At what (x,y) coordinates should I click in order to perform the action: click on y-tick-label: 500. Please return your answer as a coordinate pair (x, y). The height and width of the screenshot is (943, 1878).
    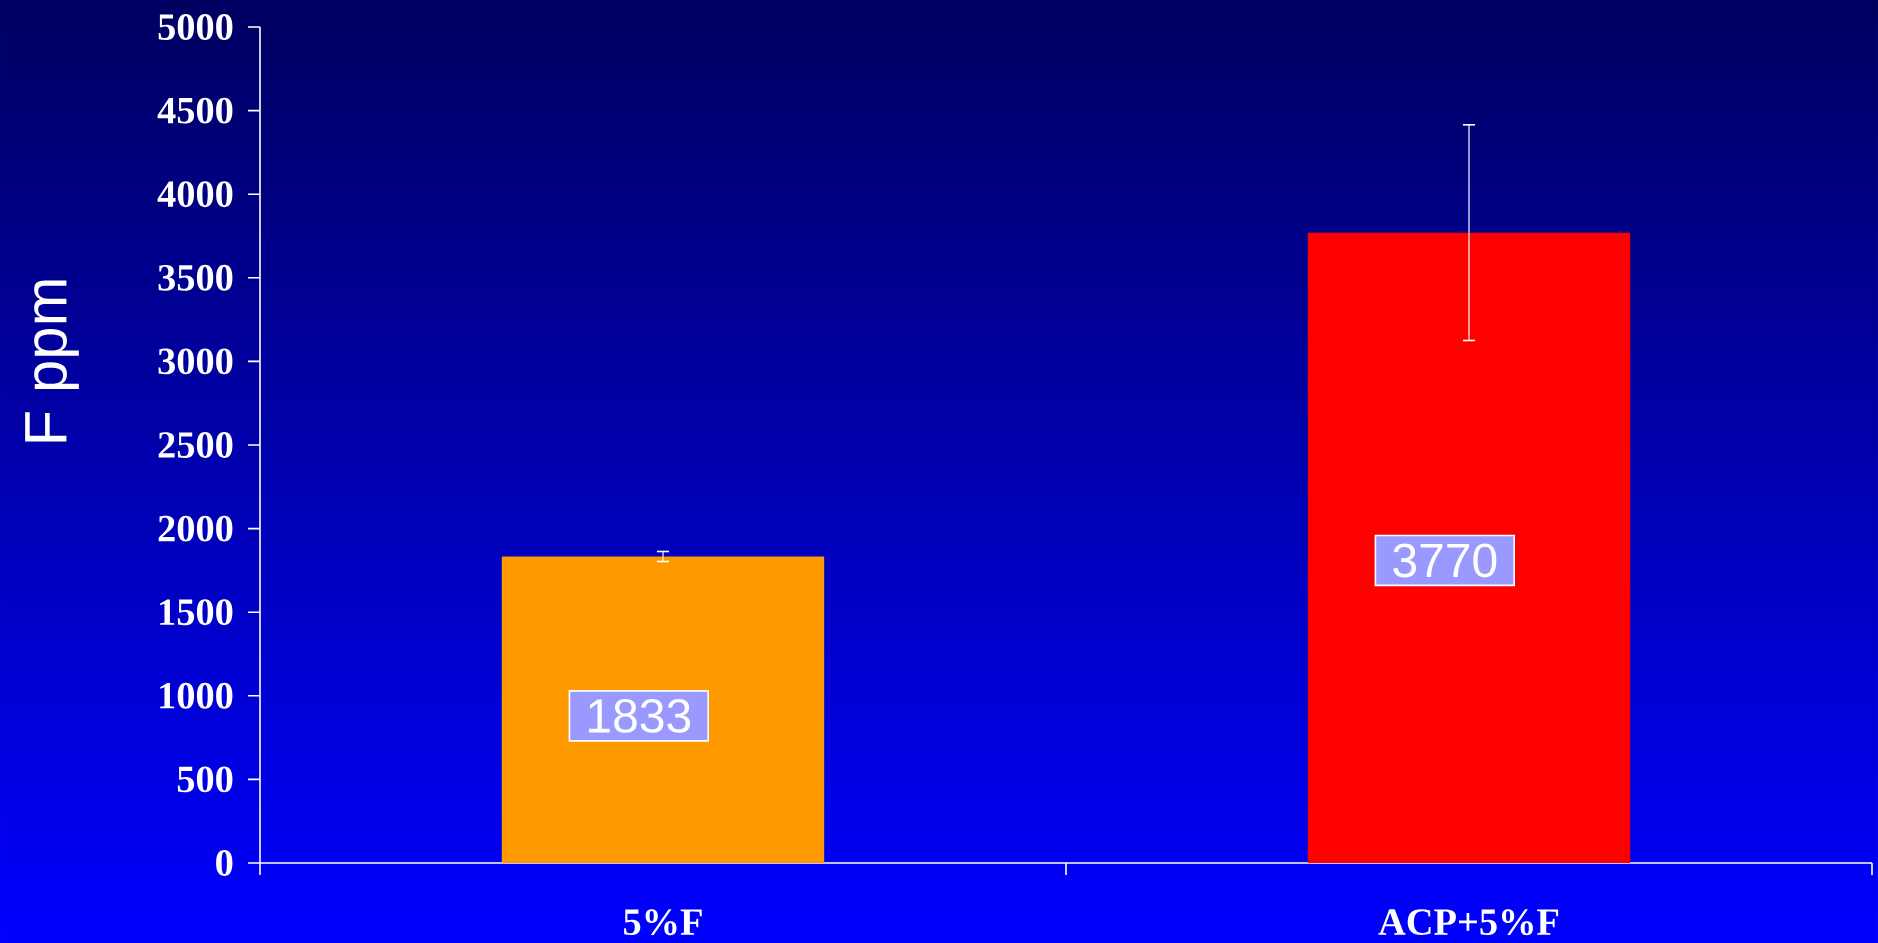
    Looking at the image, I should click on (205, 779).